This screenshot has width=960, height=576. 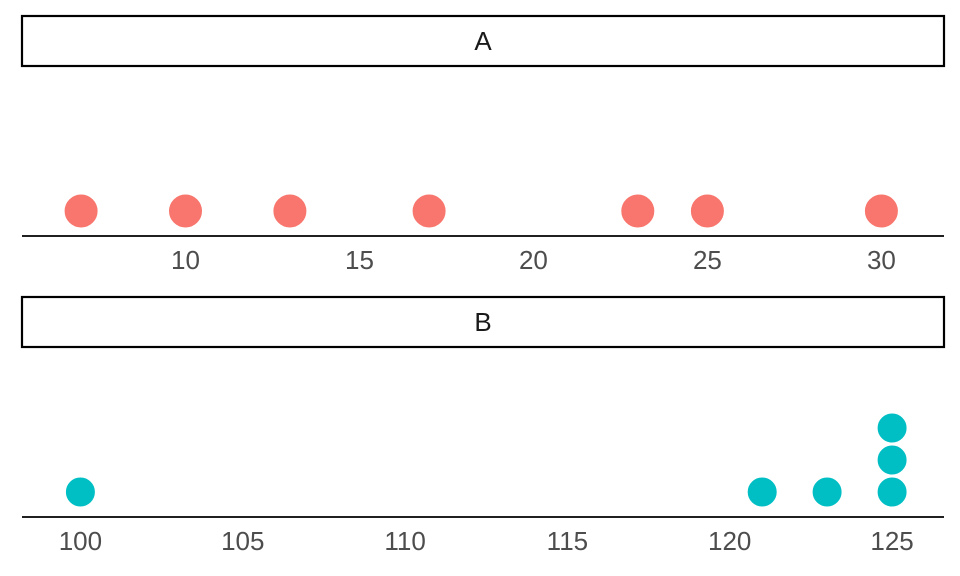 I want to click on dots-facet-b, so click(x=486, y=460).